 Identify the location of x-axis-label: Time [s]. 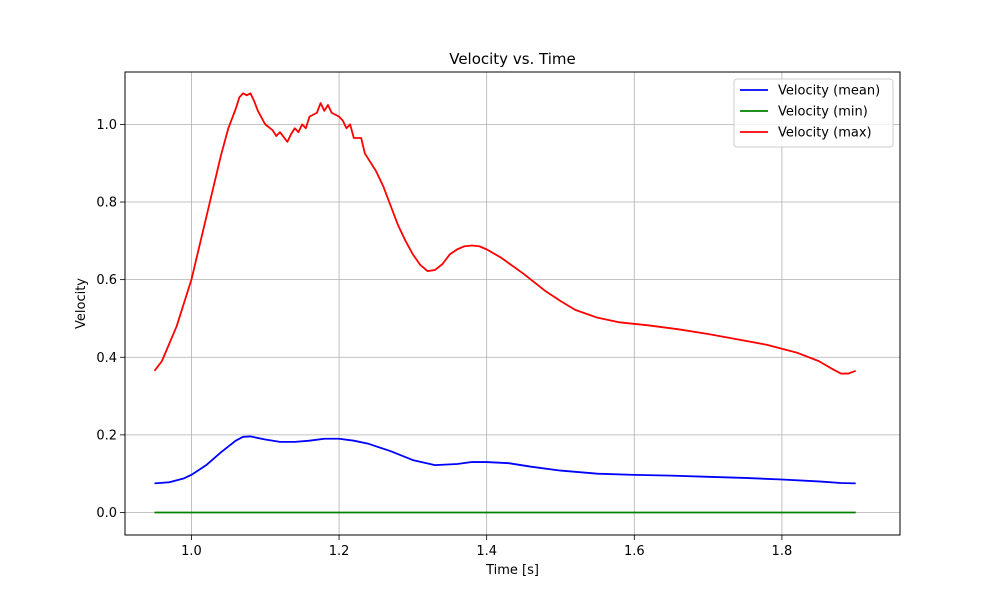
(512, 570).